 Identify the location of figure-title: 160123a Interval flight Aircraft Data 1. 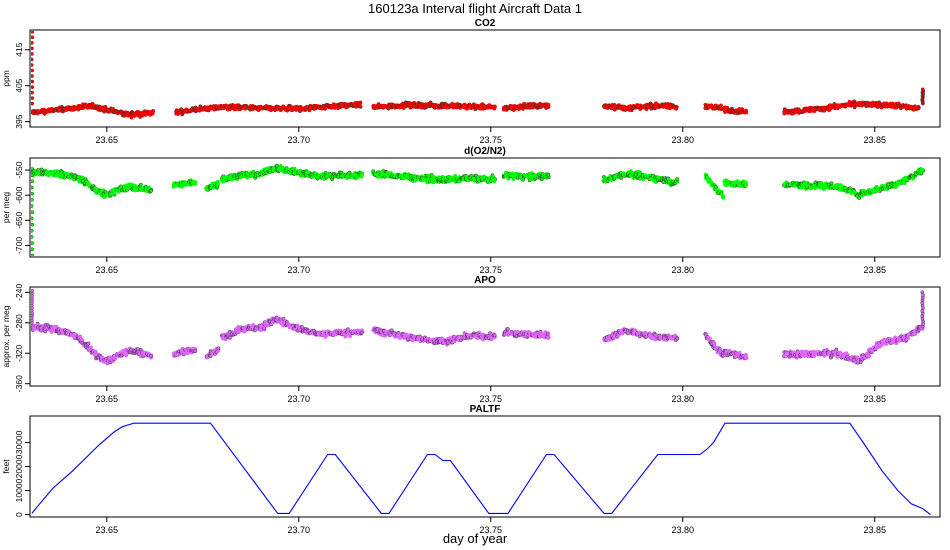
(475, 8).